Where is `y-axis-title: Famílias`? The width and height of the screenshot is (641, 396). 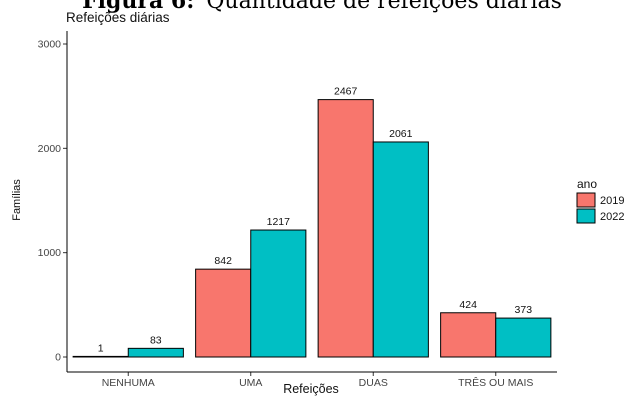
y-axis-title: Famílias is located at coordinates (17, 200).